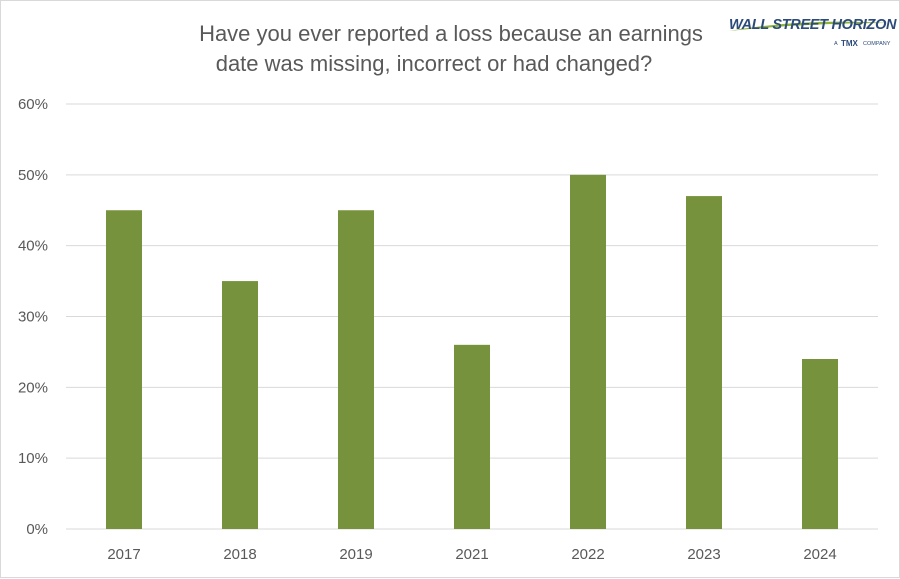 This screenshot has height=579, width=900. I want to click on x-tick-label: 2021, so click(471, 554).